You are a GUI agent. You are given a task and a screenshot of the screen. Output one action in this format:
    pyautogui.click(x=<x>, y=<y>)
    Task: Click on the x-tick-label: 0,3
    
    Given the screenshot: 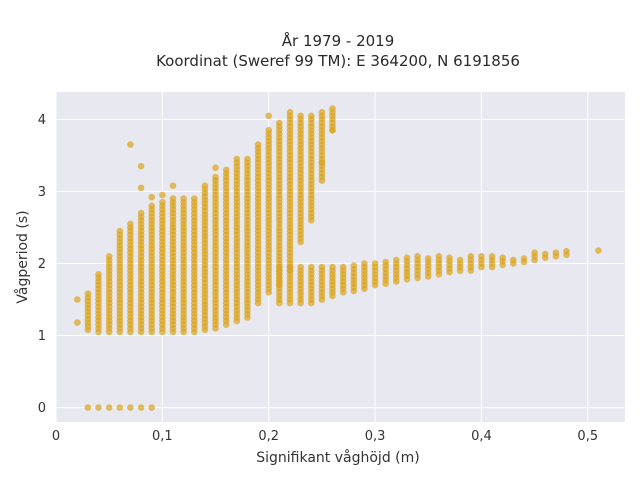 What is the action you would take?
    pyautogui.click(x=375, y=436)
    